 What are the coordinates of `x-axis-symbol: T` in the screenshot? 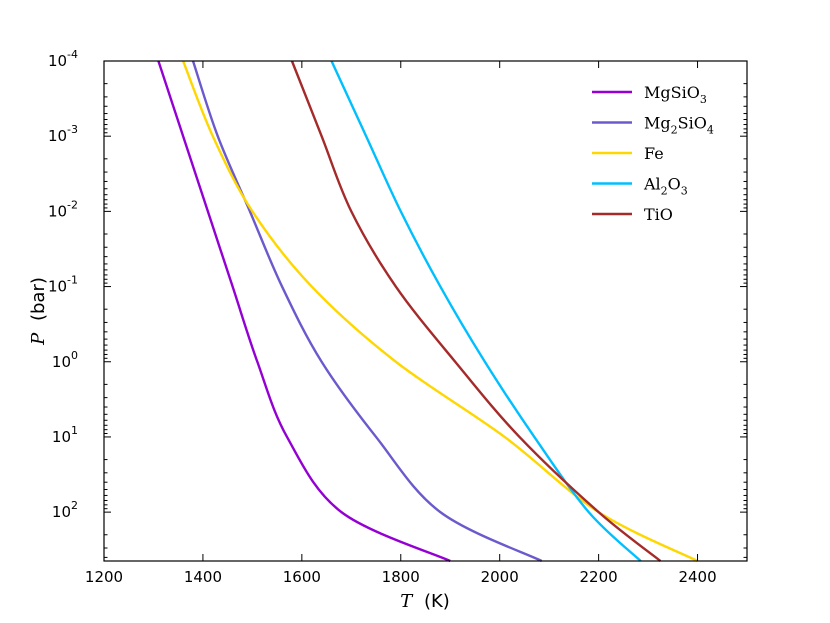 It's located at (407, 601).